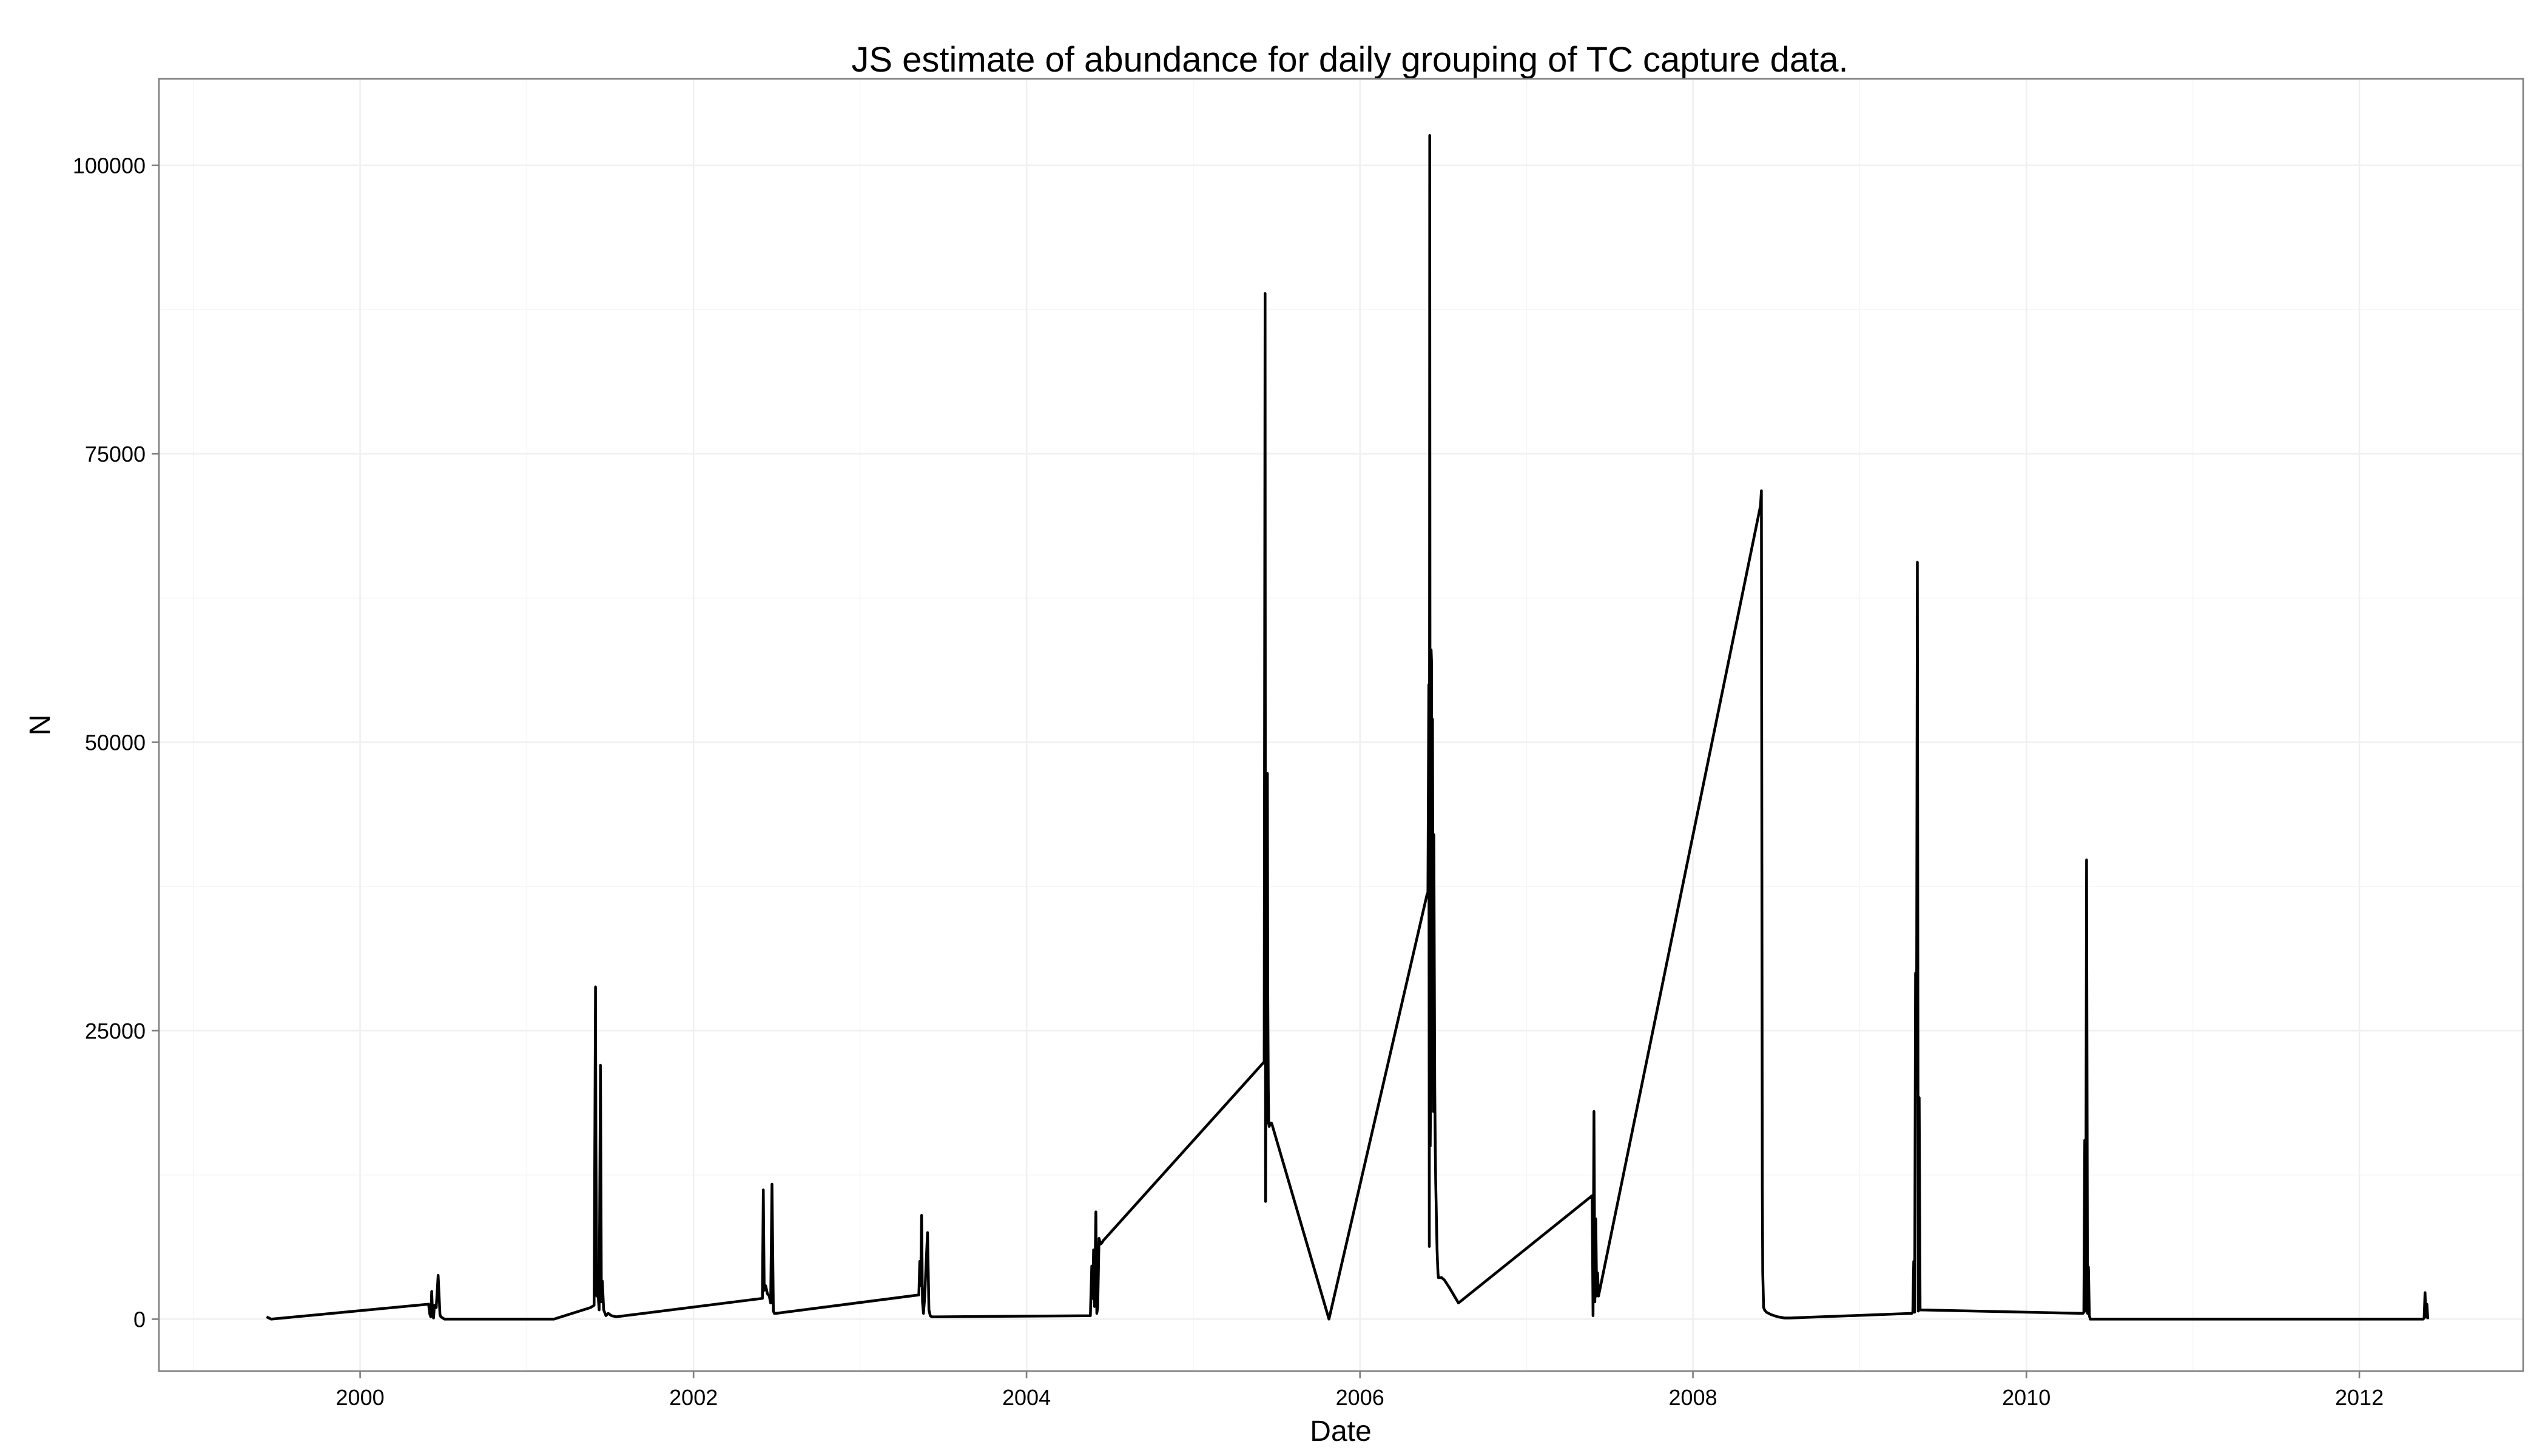 This screenshot has height=1456, width=2548. Describe the element at coordinates (693, 1397) in the screenshot. I see `x-tick-label: 2002` at that location.